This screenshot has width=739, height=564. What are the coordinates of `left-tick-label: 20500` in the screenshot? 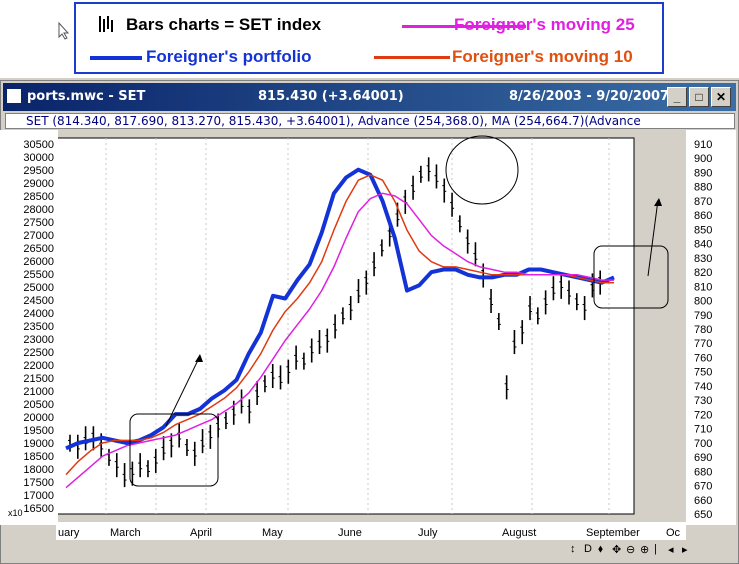 It's located at (38, 405).